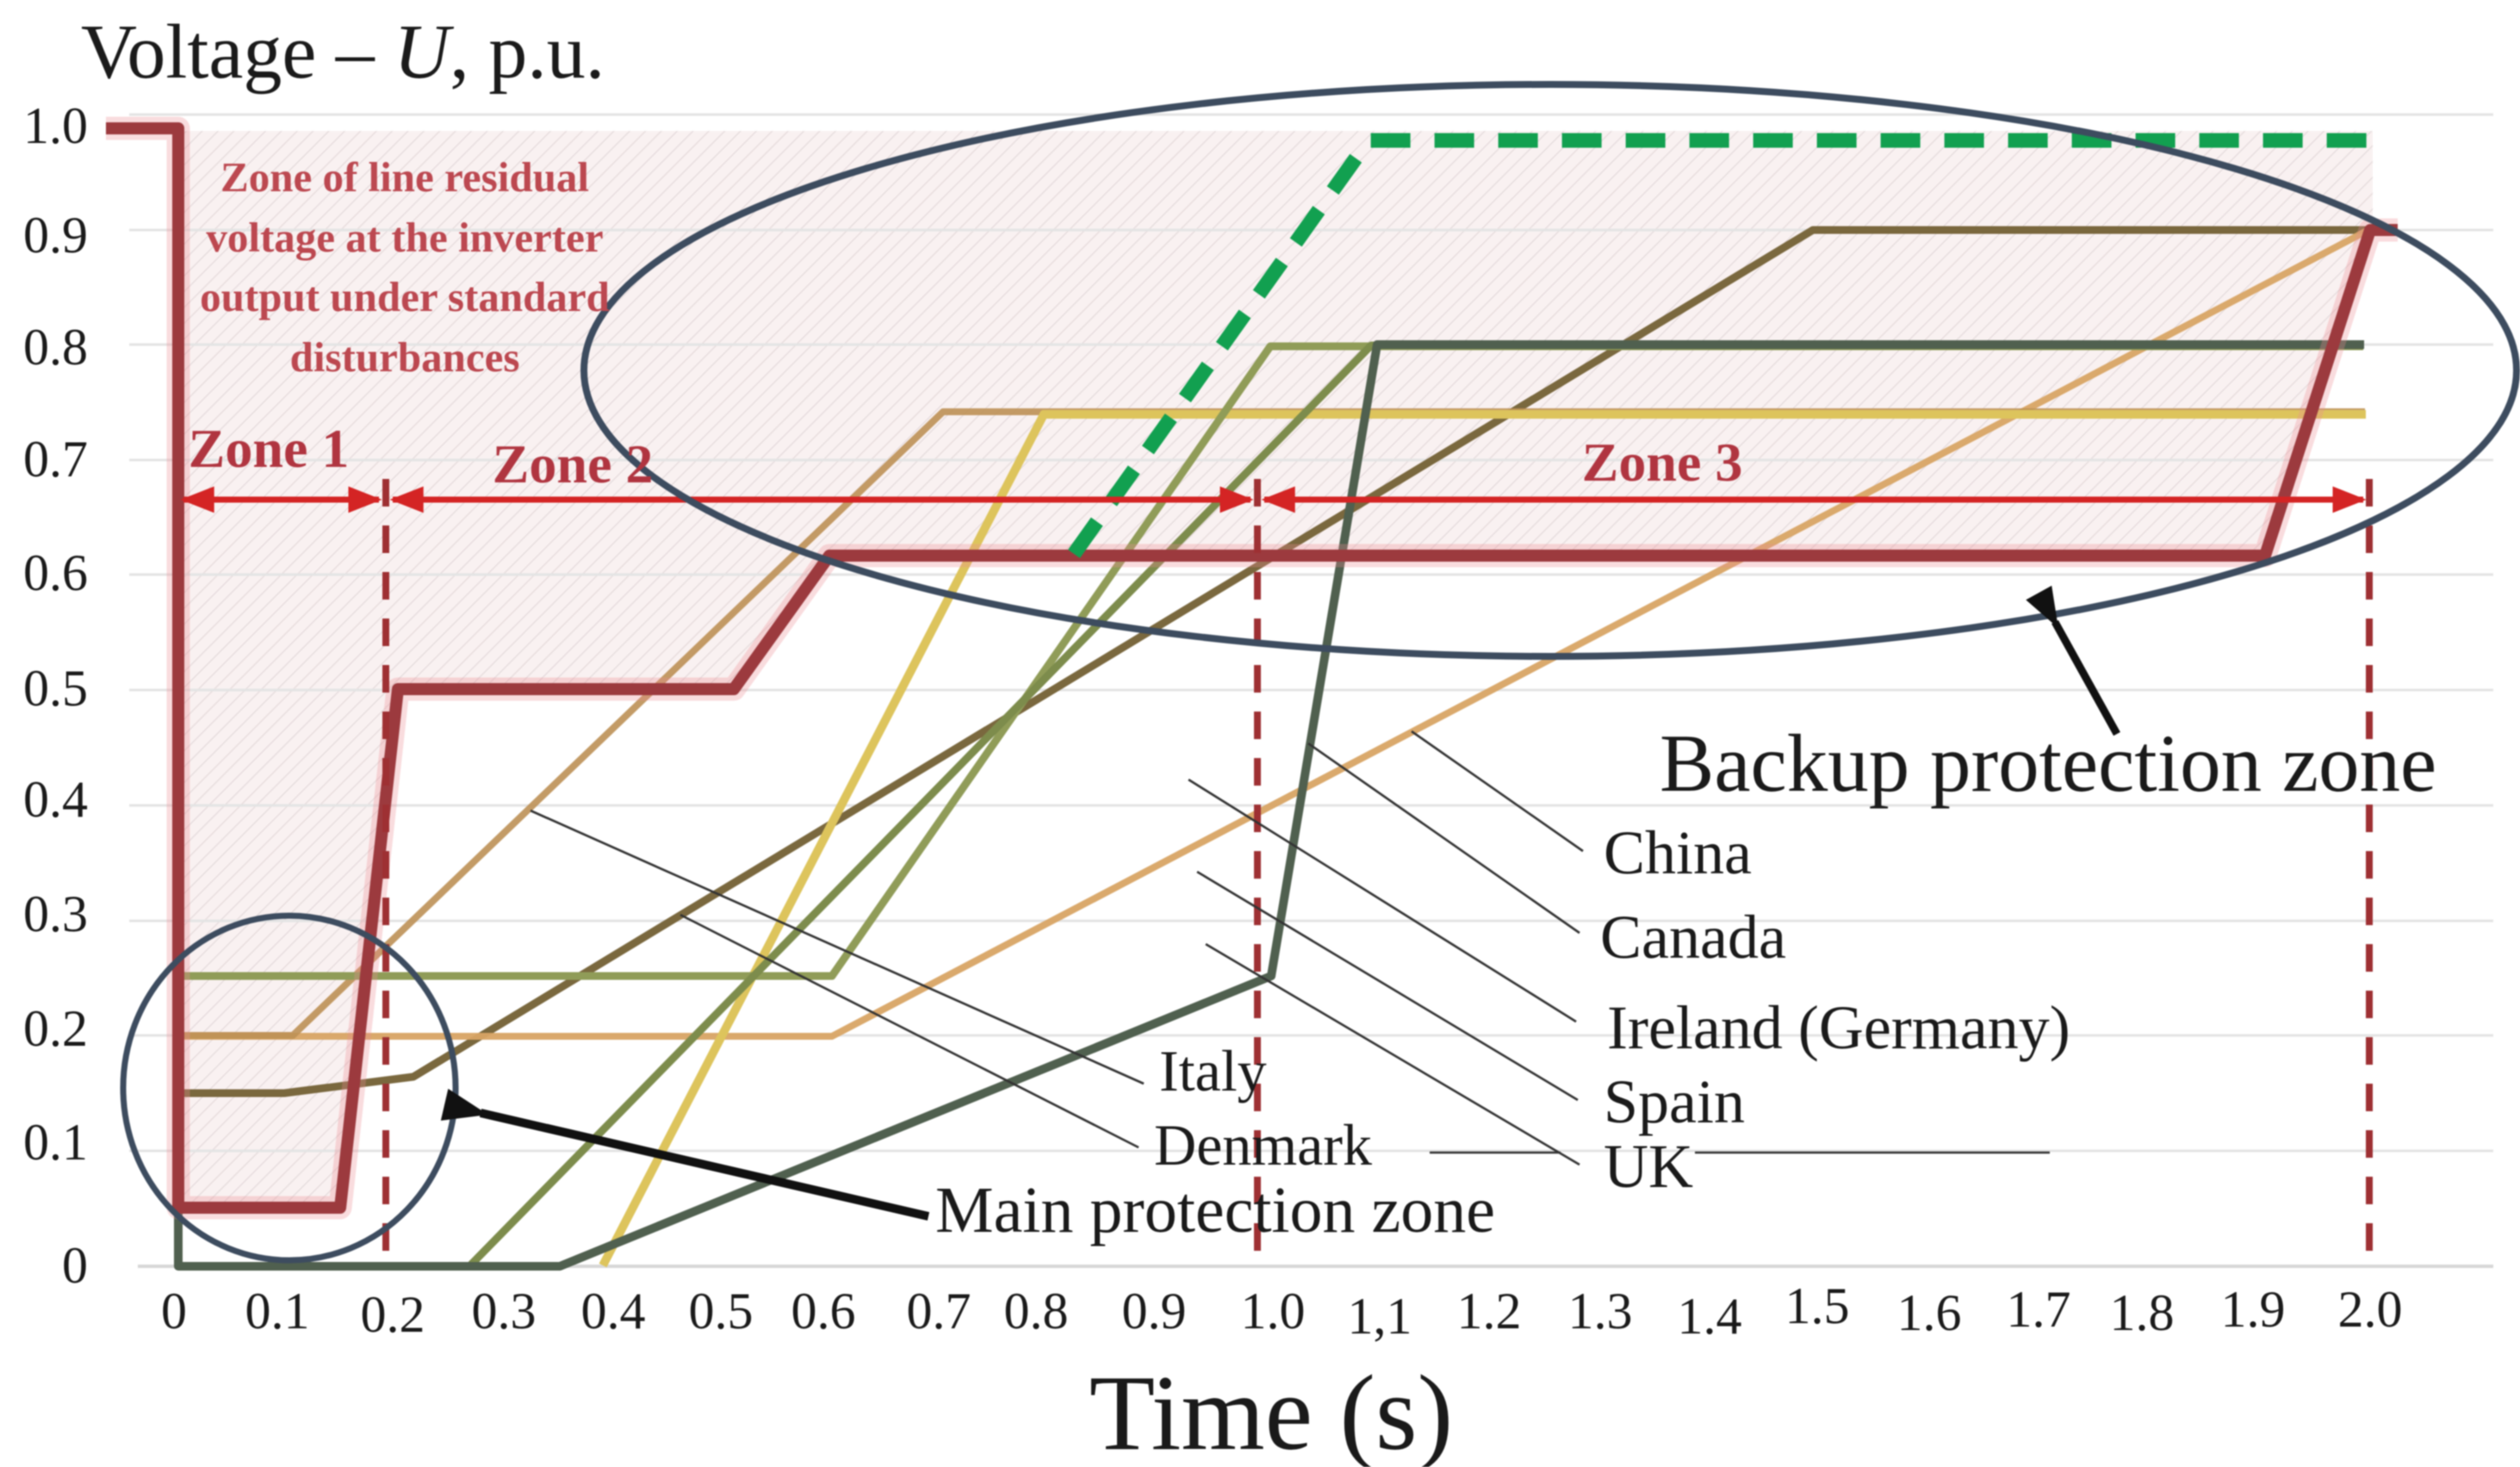  What do you see at coordinates (270, 448) in the screenshot?
I see `svg-text: Zone 1` at bounding box center [270, 448].